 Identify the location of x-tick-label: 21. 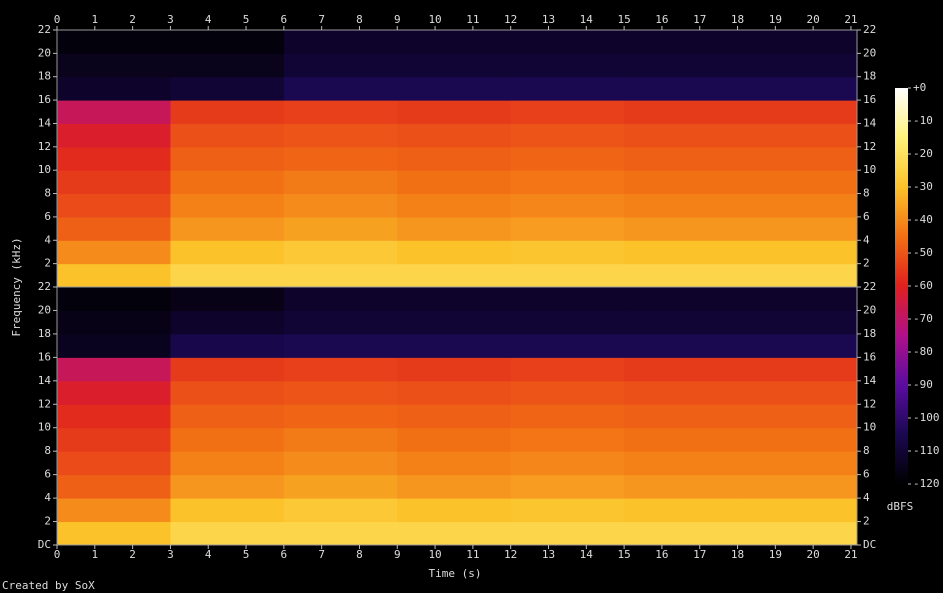
(850, 554).